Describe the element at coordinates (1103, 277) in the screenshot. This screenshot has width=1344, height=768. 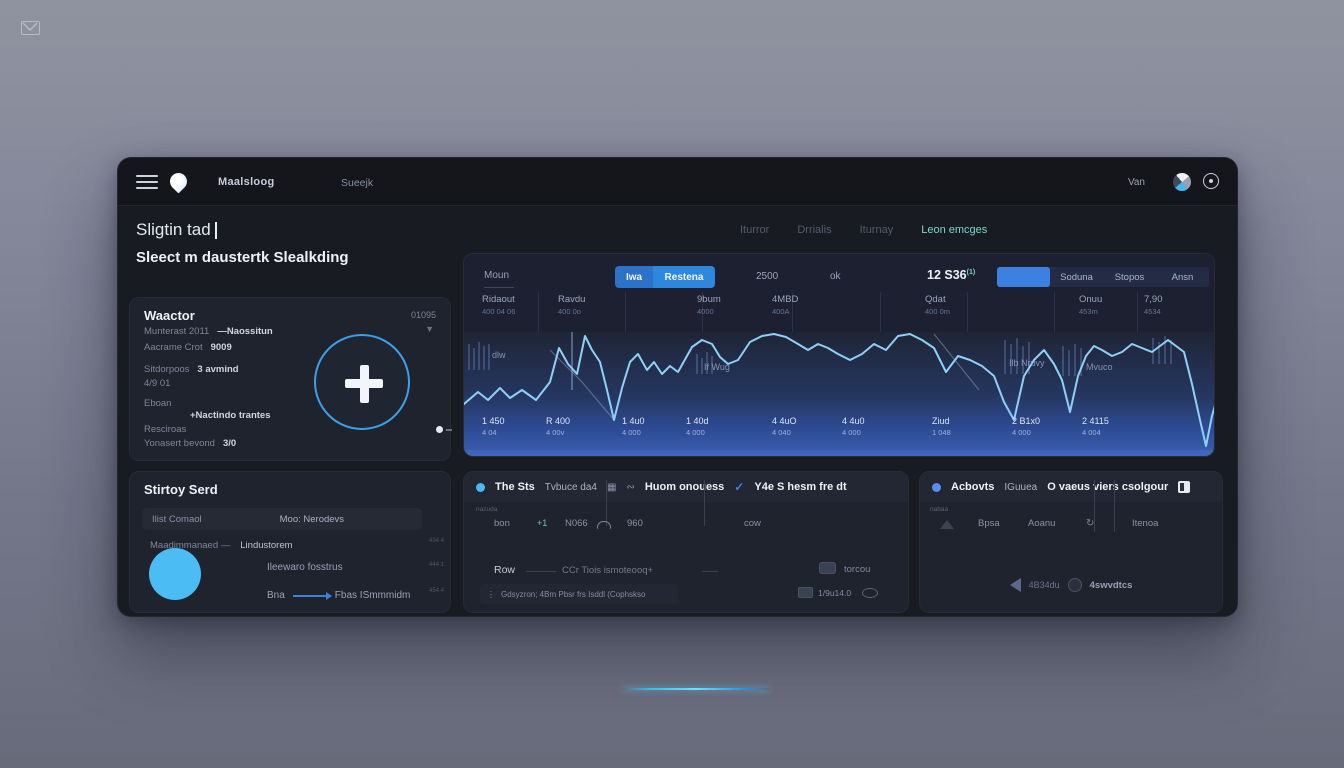
I see `segmented-control: Soduna Stopos Ansn` at that location.